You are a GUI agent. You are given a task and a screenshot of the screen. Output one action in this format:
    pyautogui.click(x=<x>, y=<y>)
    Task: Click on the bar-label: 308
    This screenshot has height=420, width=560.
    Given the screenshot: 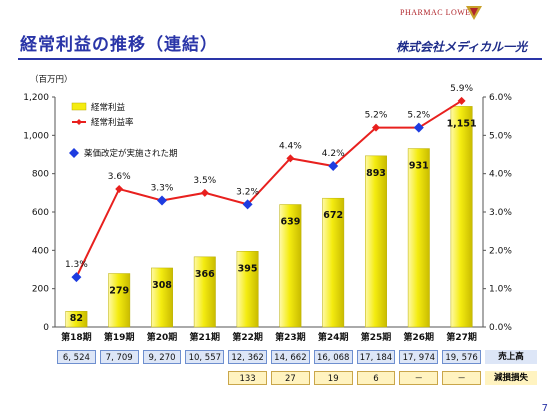 What is the action you would take?
    pyautogui.click(x=162, y=285)
    